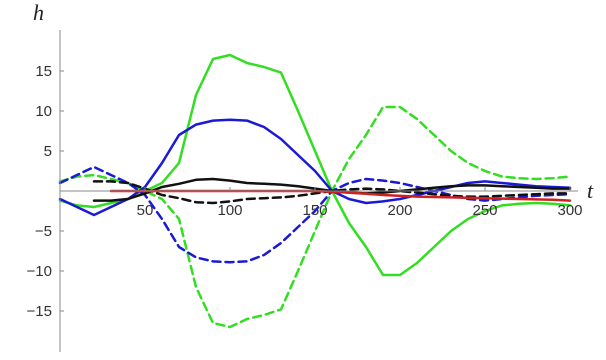 Image resolution: width=606 pixels, height=360 pixels. What do you see at coordinates (38, 12) in the screenshot?
I see `y-axis-label: h` at bounding box center [38, 12].